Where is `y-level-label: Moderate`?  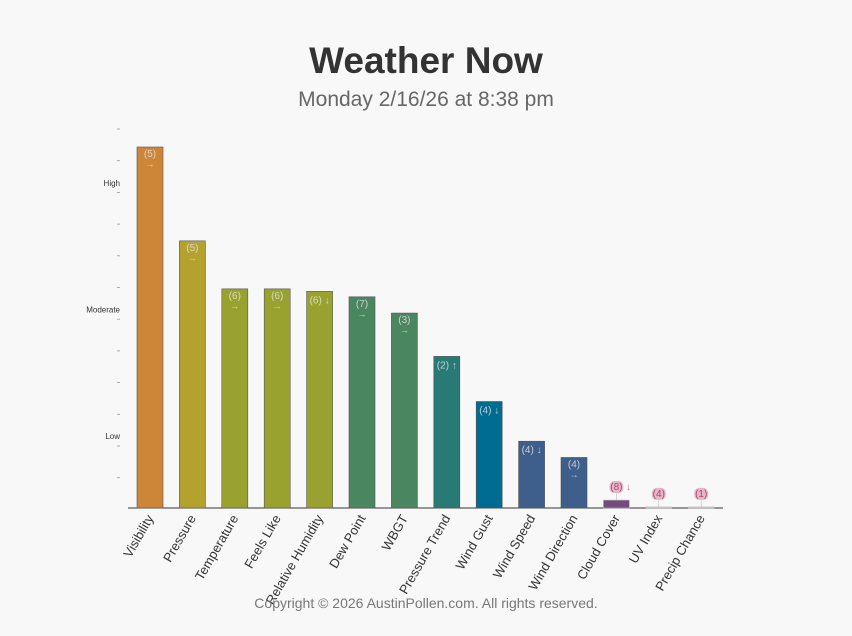
y-level-label: Moderate is located at coordinates (103, 309).